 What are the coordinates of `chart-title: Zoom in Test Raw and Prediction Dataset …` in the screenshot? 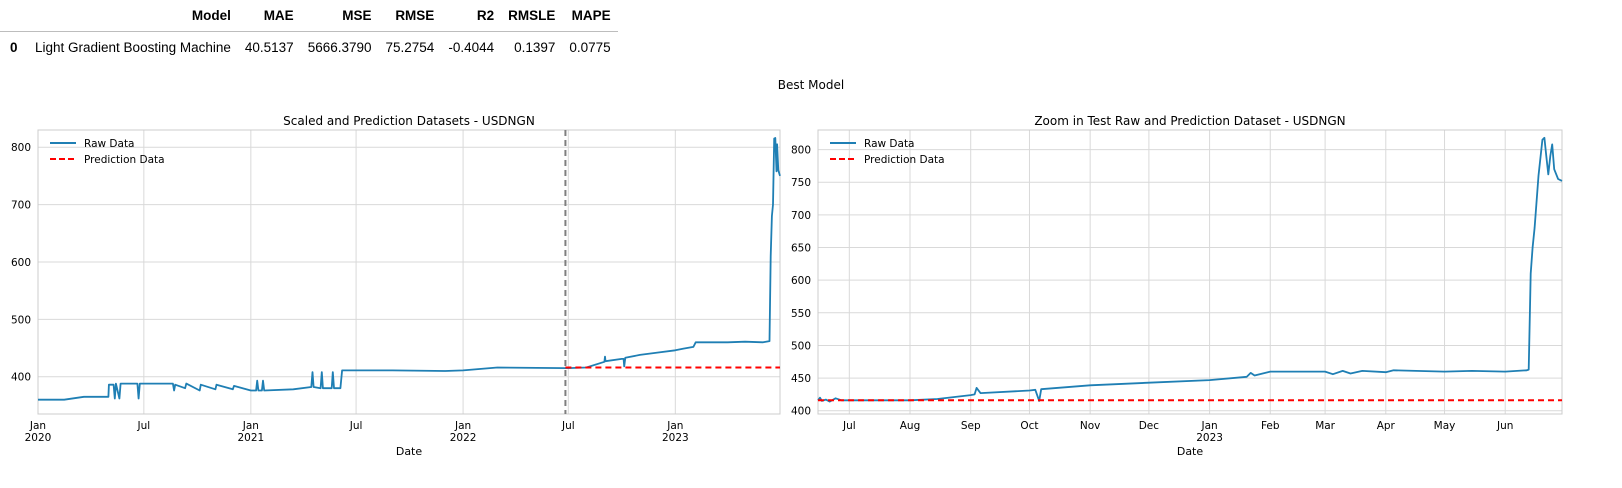 It's located at (1189, 121).